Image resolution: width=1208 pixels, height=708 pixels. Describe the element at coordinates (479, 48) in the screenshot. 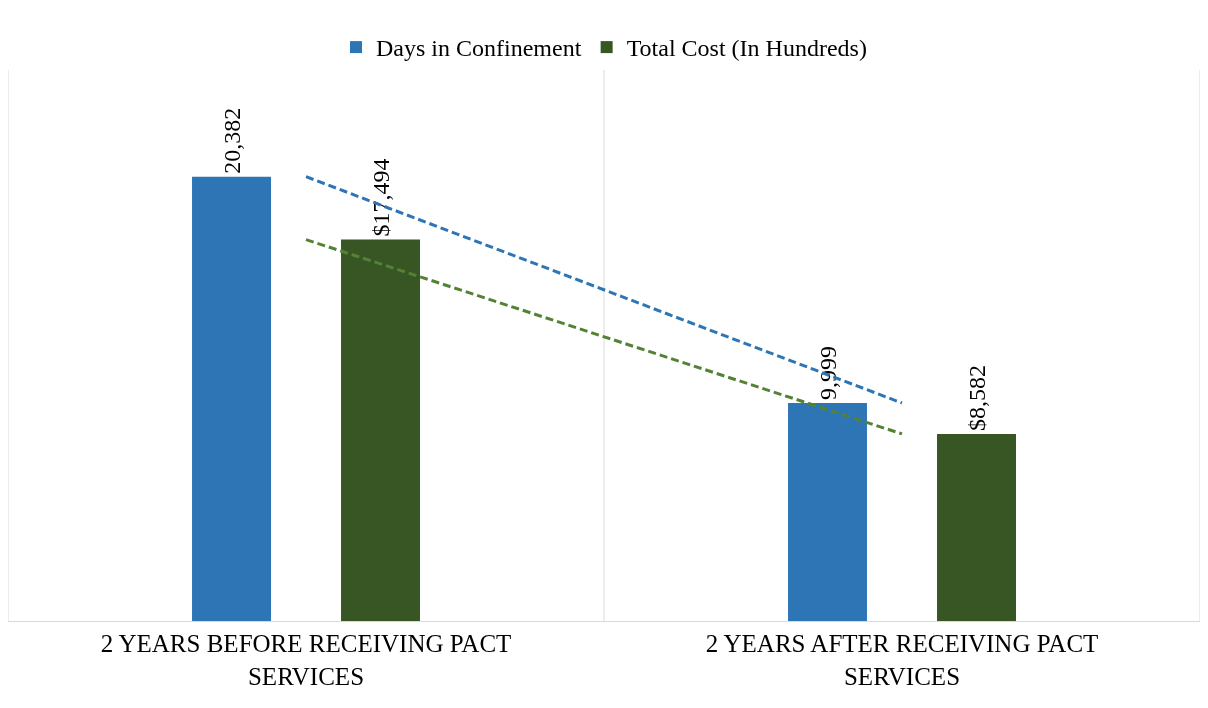

I see `legend-label: Days in Confinement` at that location.